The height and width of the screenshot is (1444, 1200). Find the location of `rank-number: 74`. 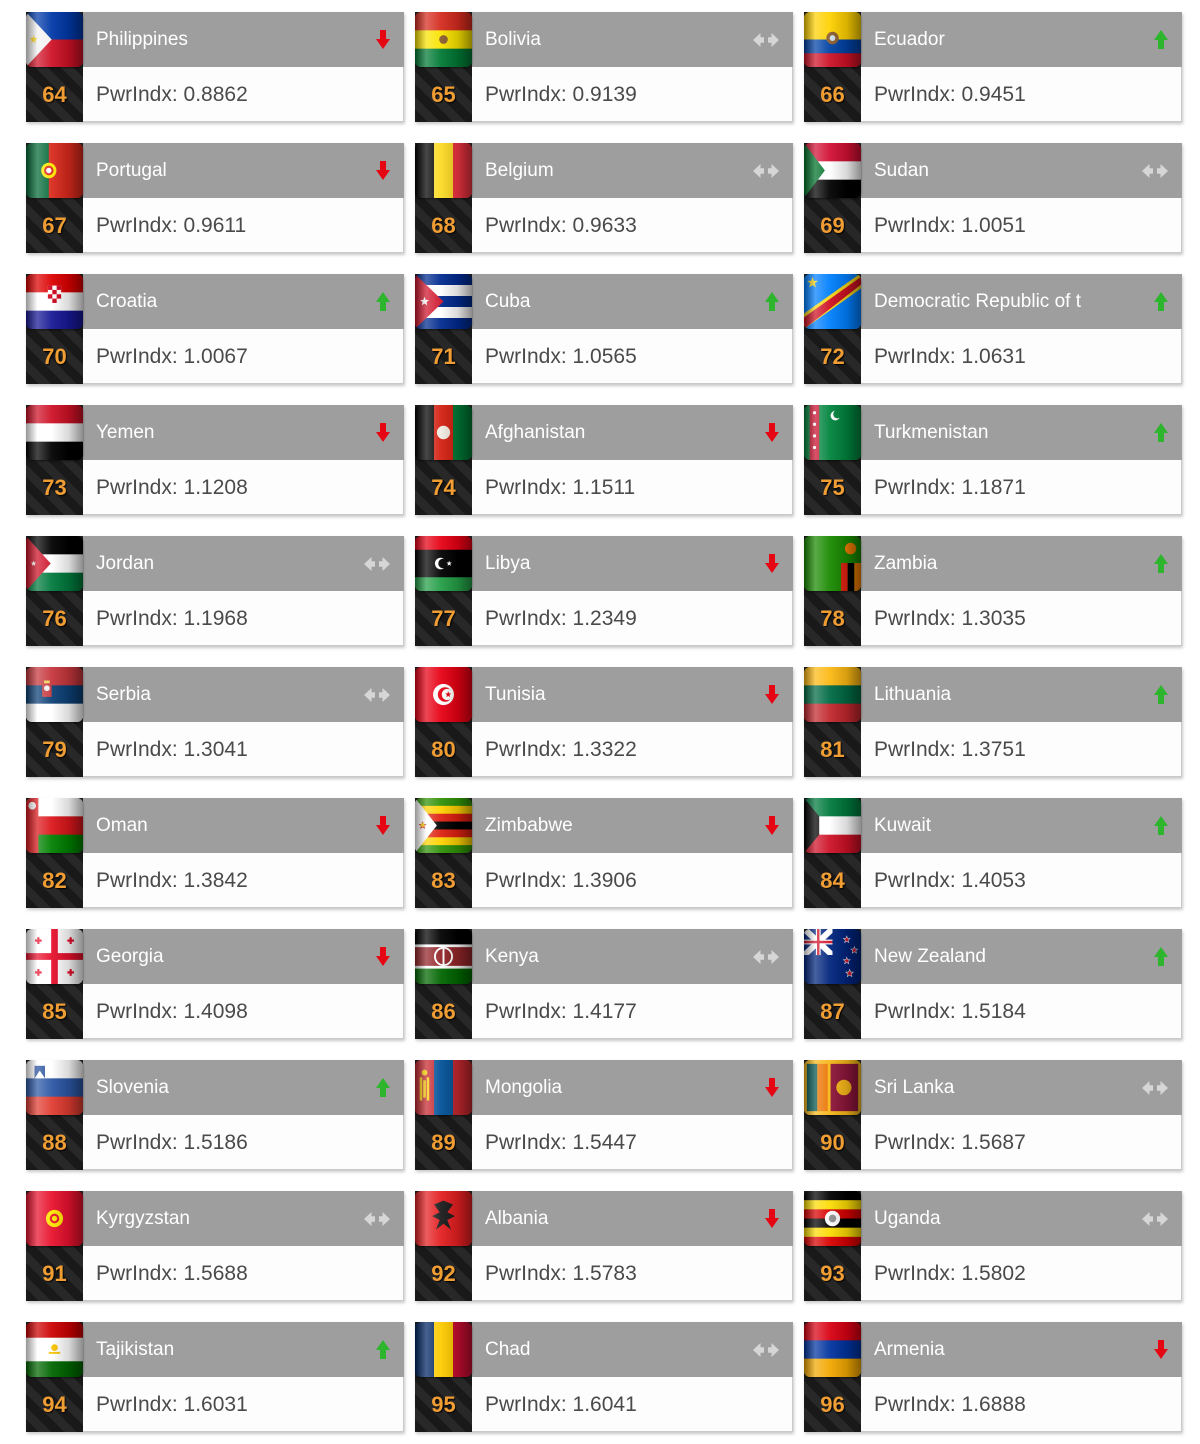

rank-number: 74 is located at coordinates (443, 487).